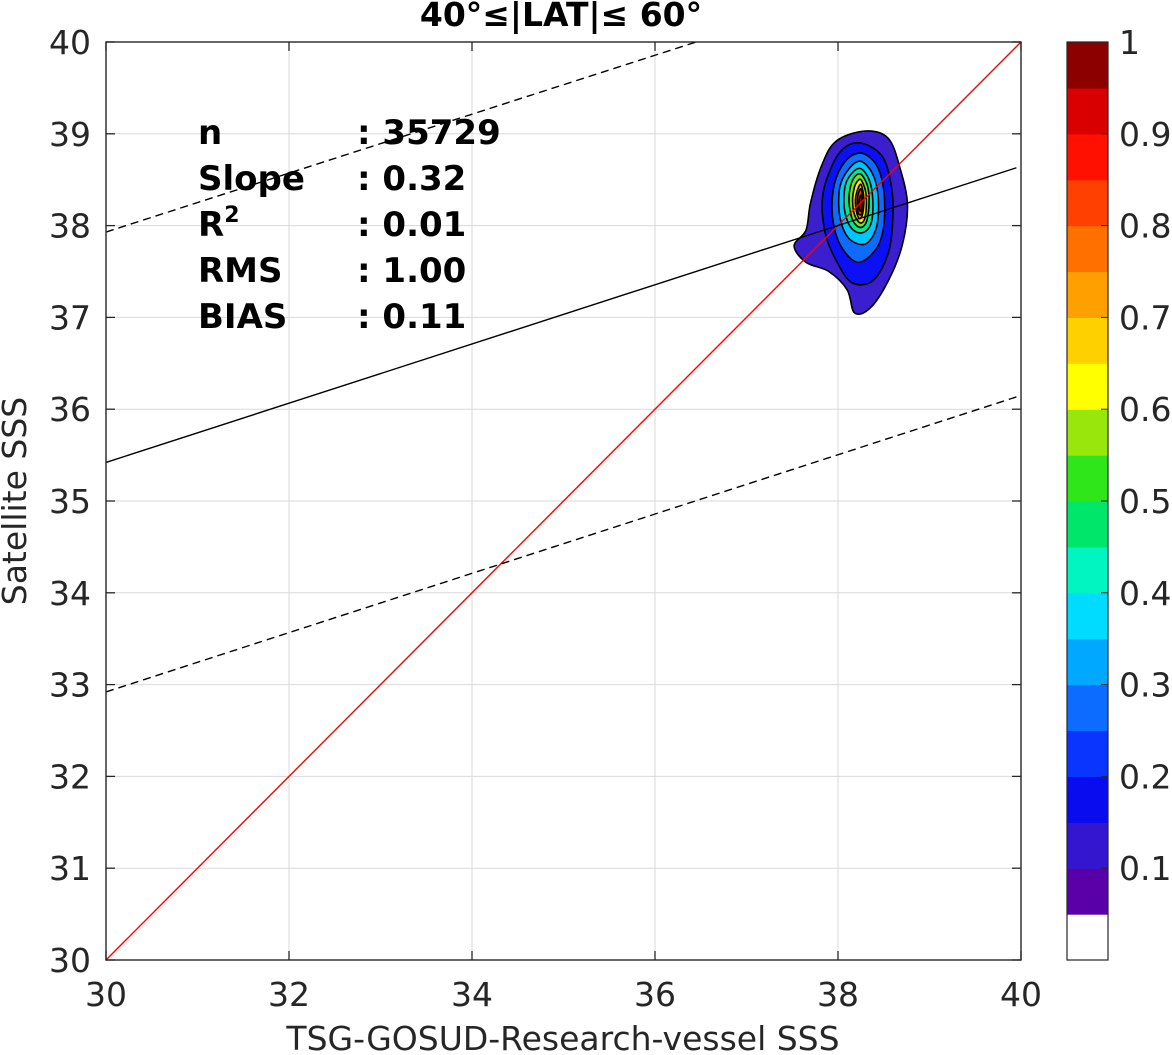 The height and width of the screenshot is (1055, 1172). Describe the element at coordinates (561, 17) in the screenshot. I see `chart-title: 40°≤|LAT|≤ 60°` at that location.